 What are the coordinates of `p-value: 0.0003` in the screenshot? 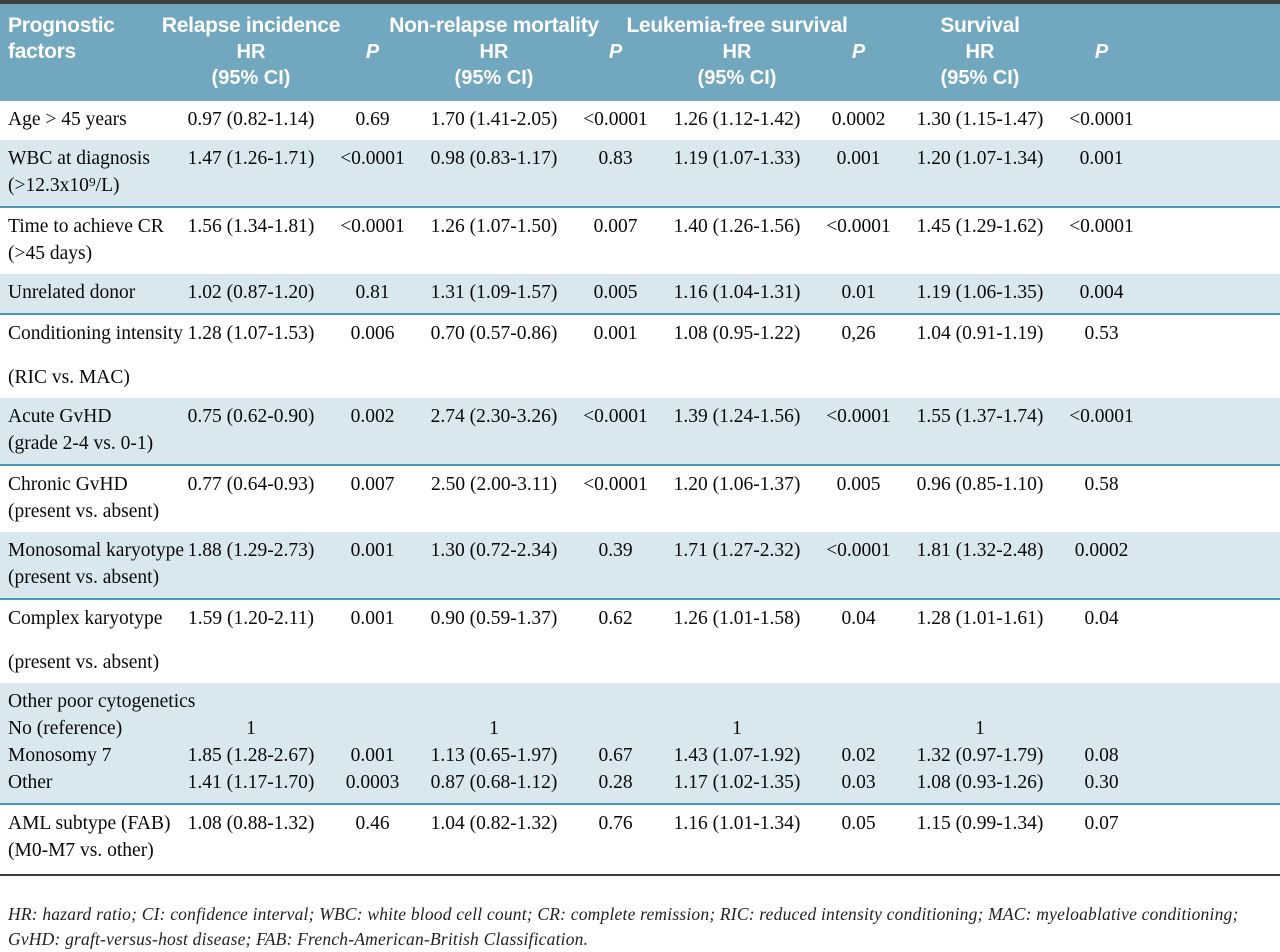 It's located at (372, 782).